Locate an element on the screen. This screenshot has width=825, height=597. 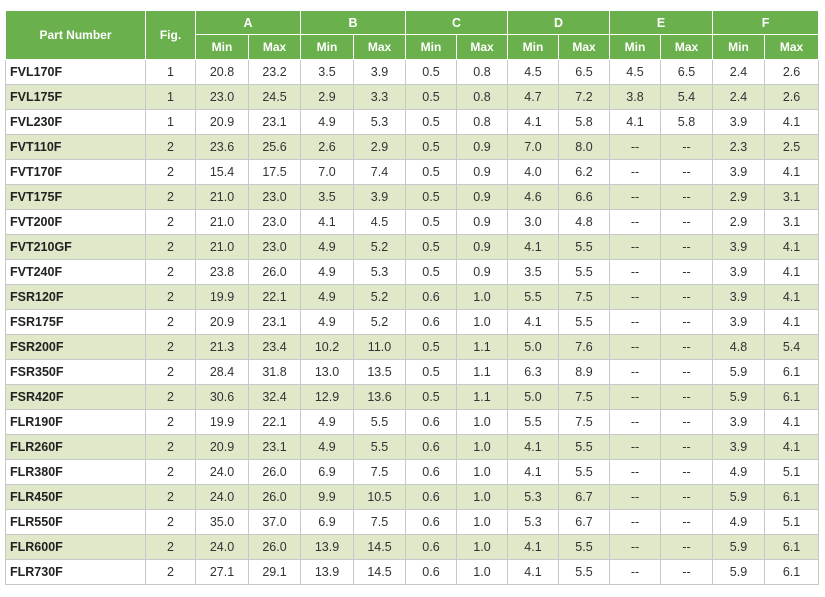
value-cell: 5.2 is located at coordinates (379, 297).